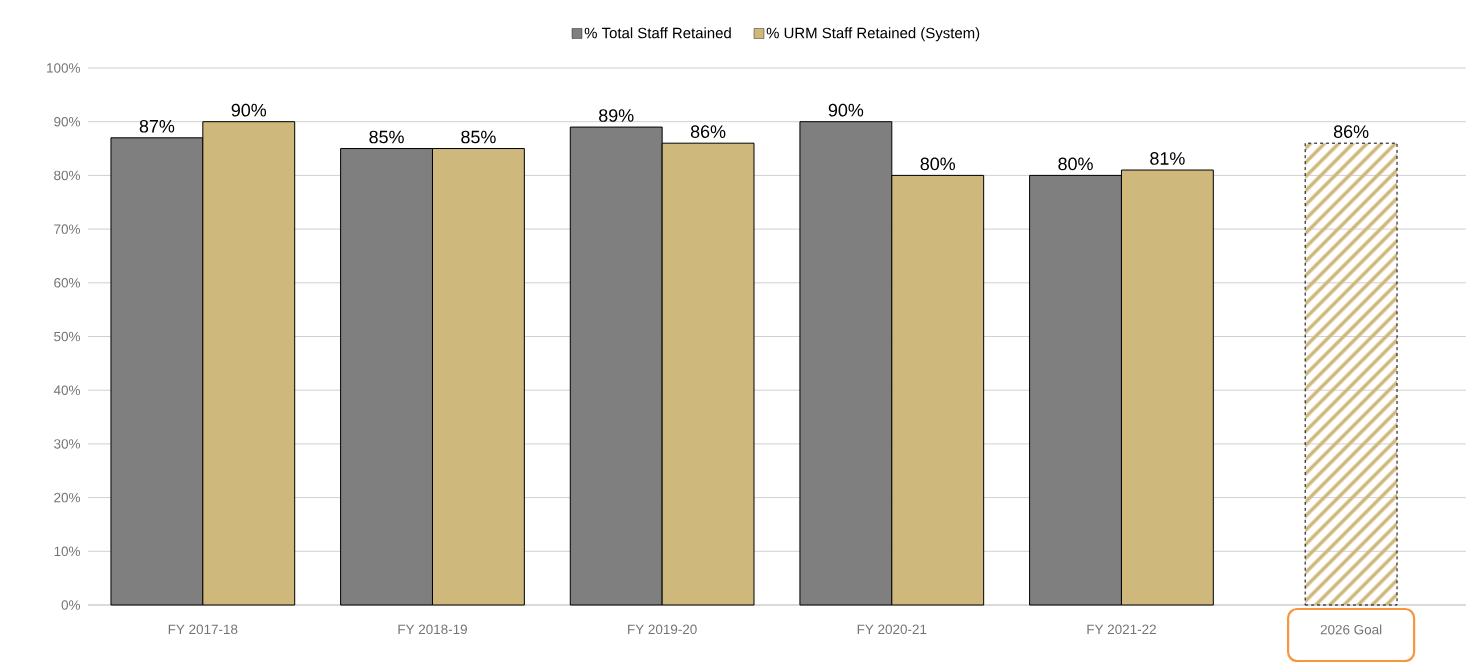 The height and width of the screenshot is (662, 1466). I want to click on y-tick-label: 100%, so click(63, 68).